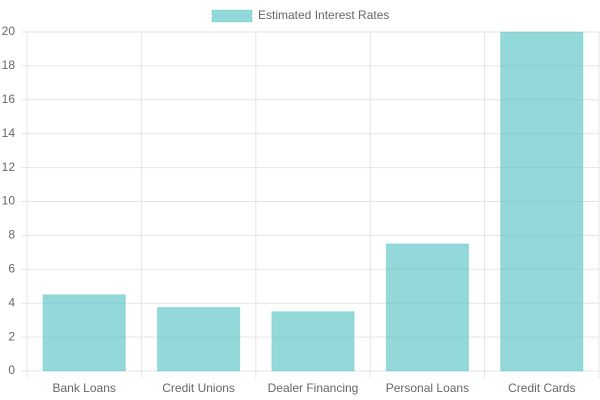 The image size is (600, 400). I want to click on y-tick-label: 6, so click(11, 268).